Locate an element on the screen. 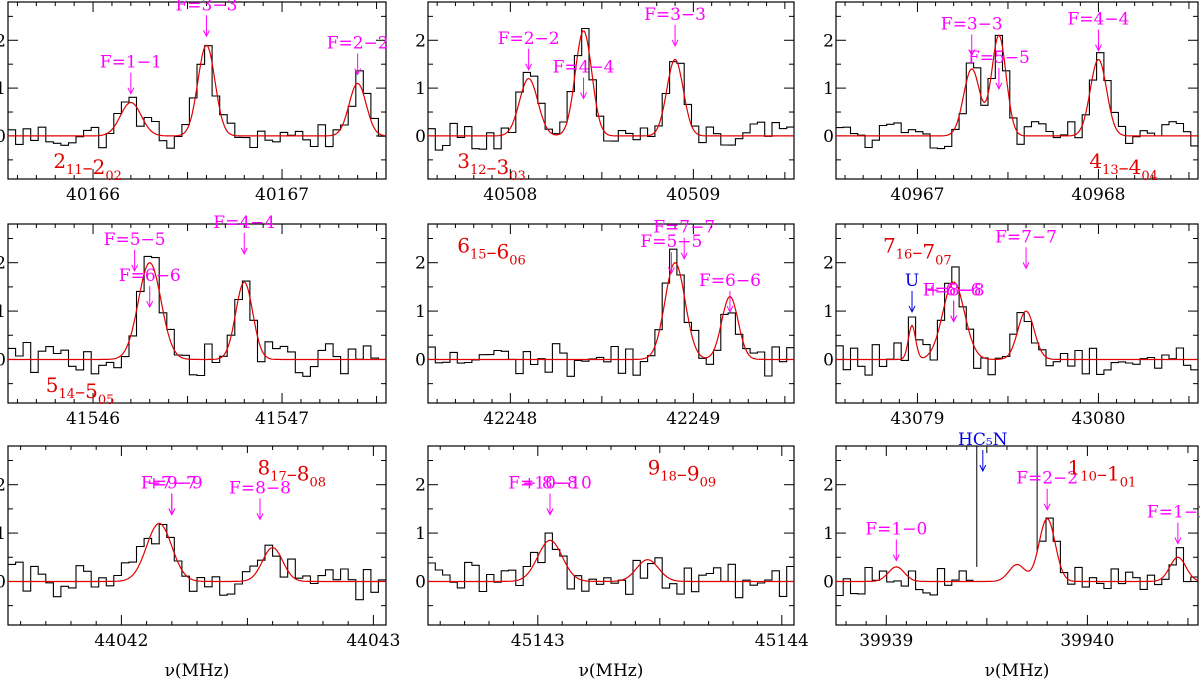 This screenshot has width=1200, height=683. x-tick-label: 41547 is located at coordinates (282, 419).